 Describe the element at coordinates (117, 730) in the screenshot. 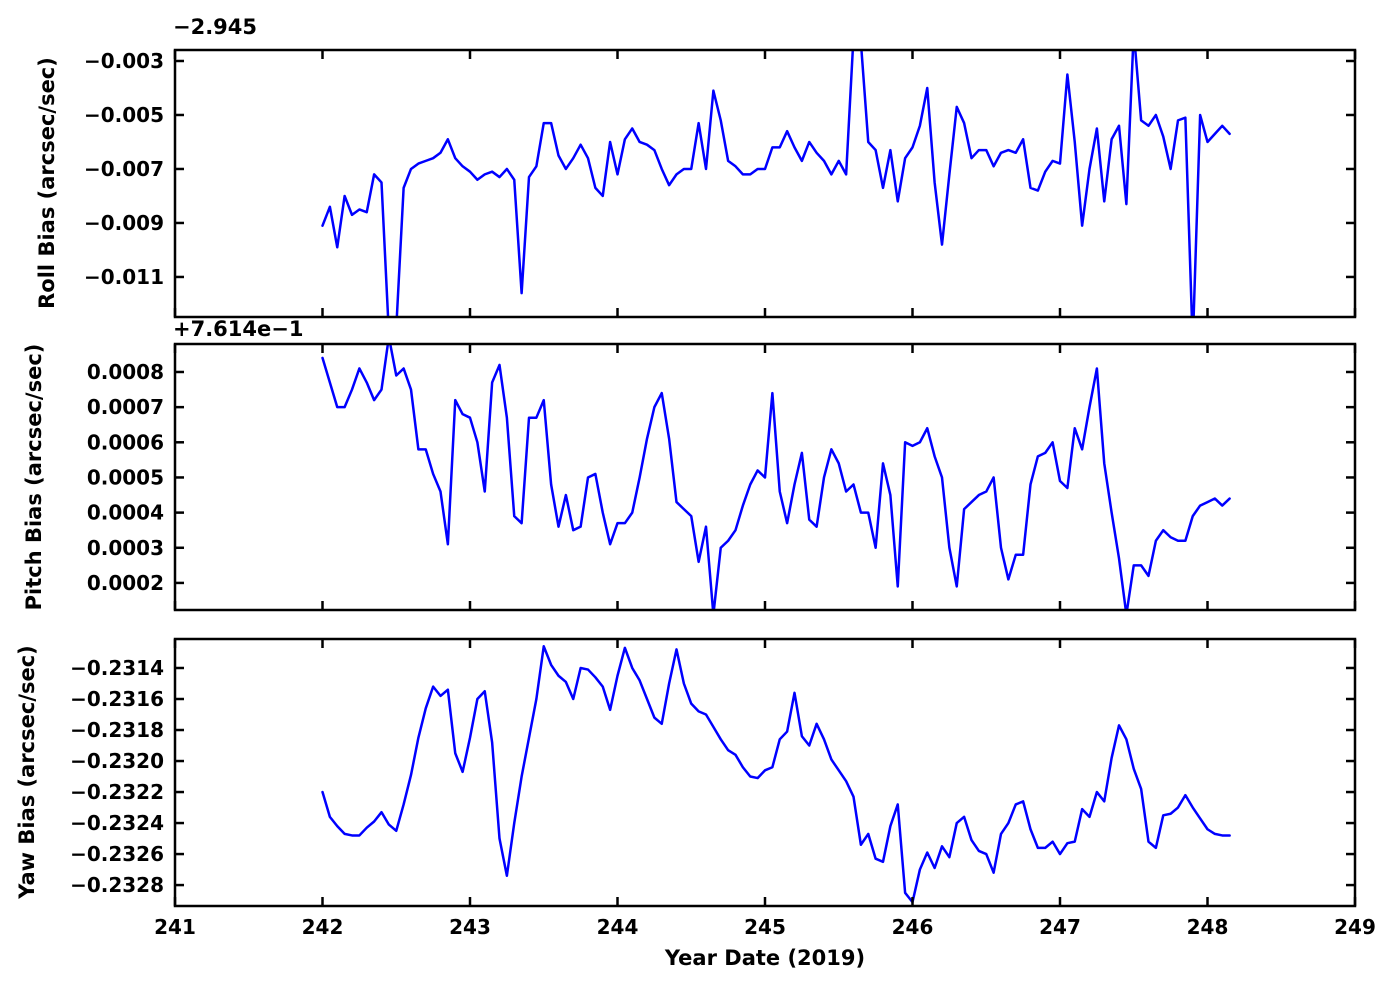

I see `yaw-y-tick-label: −0.2318` at that location.